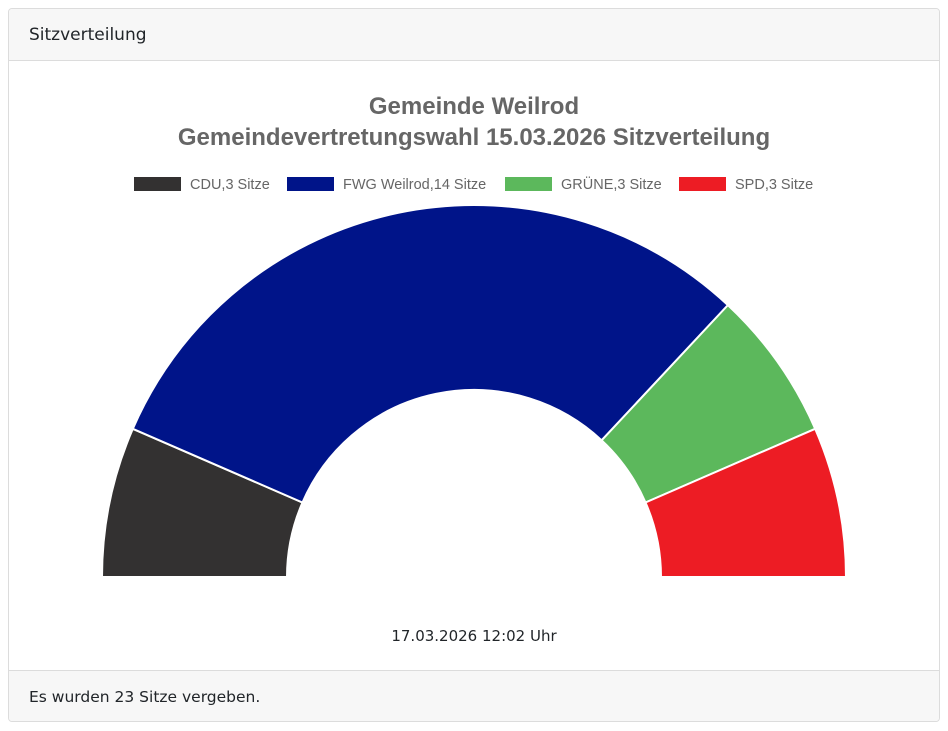  Describe the element at coordinates (474, 695) in the screenshot. I see `card-footer: Es wurden 23 Sitze vergeben.` at that location.